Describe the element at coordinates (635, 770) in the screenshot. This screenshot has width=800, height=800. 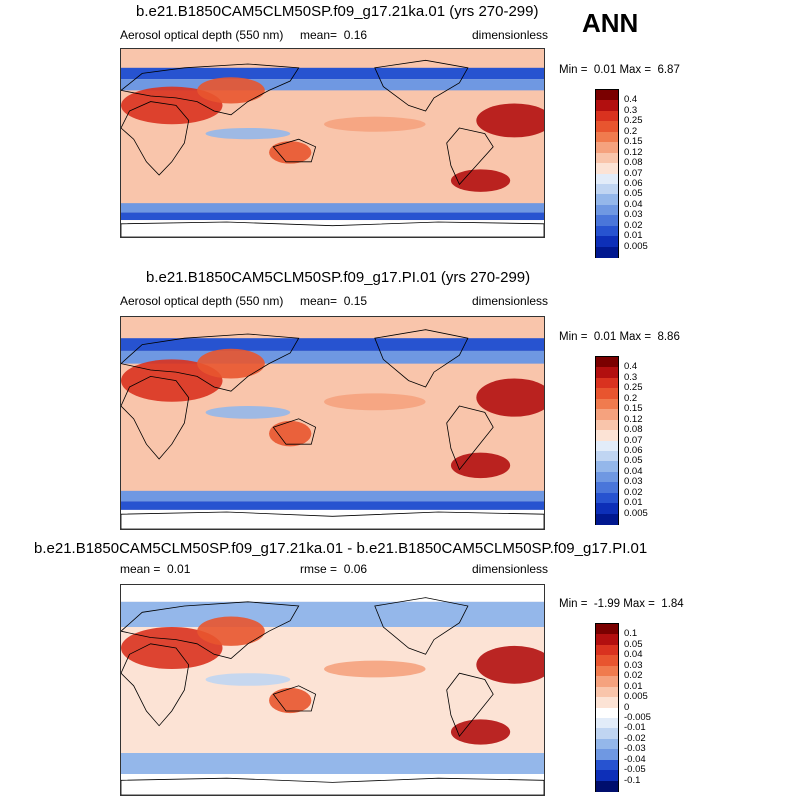
I see `colorbar-tick-label: -0.05` at that location.